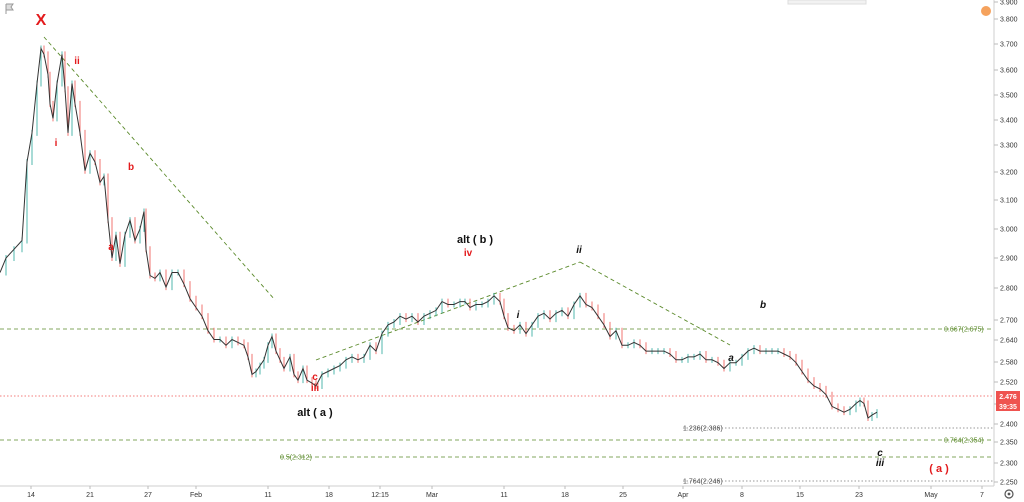 This screenshot has width=1024, height=502. What do you see at coordinates (1009, 341) in the screenshot?
I see `y-tick-label: 2.640` at bounding box center [1009, 341].